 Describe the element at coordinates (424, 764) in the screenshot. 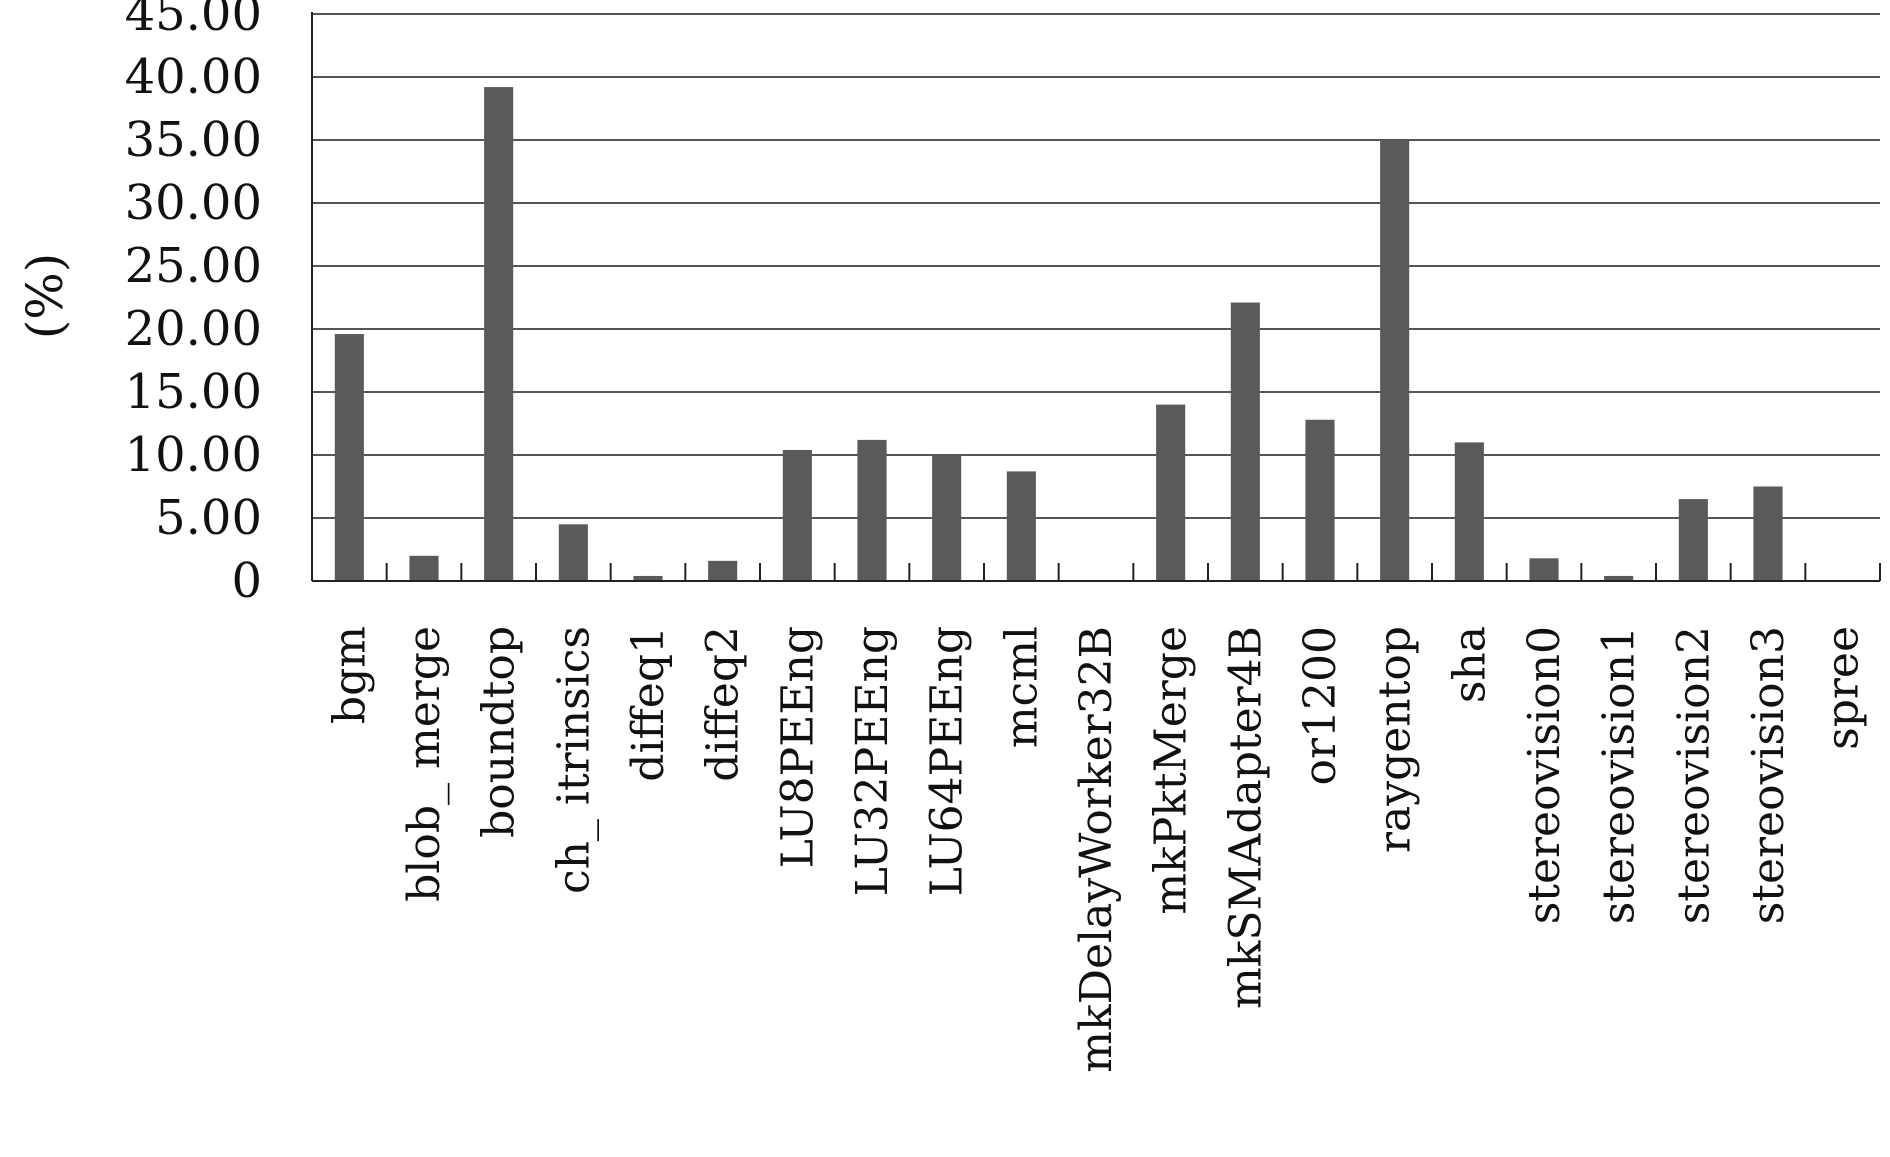

I see `x-tick-label: blob_ merge` at that location.